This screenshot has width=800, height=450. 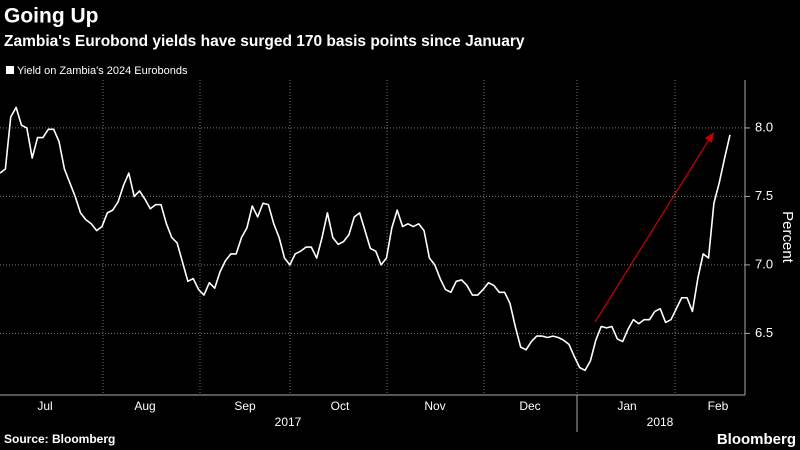 What do you see at coordinates (764, 195) in the screenshot?
I see `y-tick-label: 7.5` at bounding box center [764, 195].